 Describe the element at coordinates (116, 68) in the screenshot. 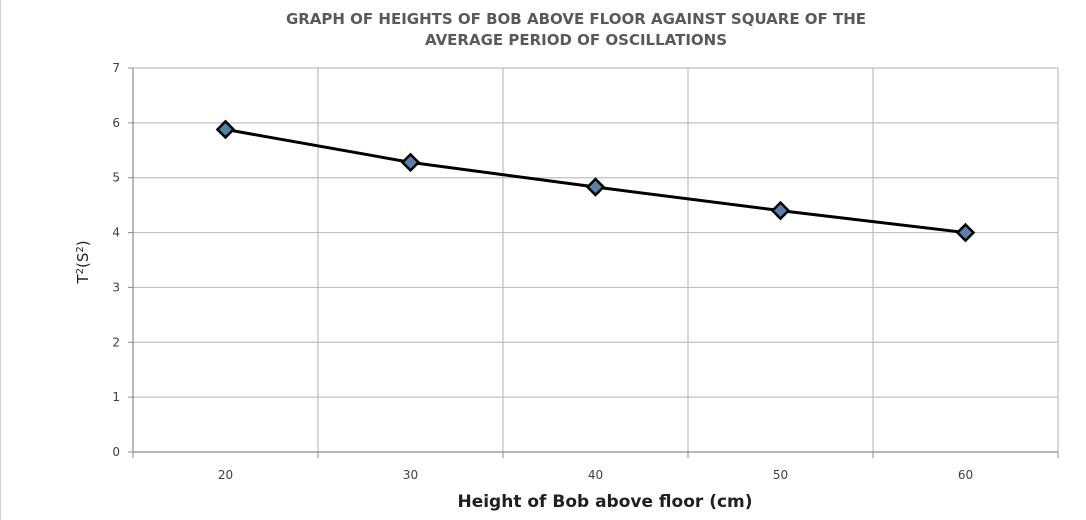

I see `y-tick-label: 7` at that location.